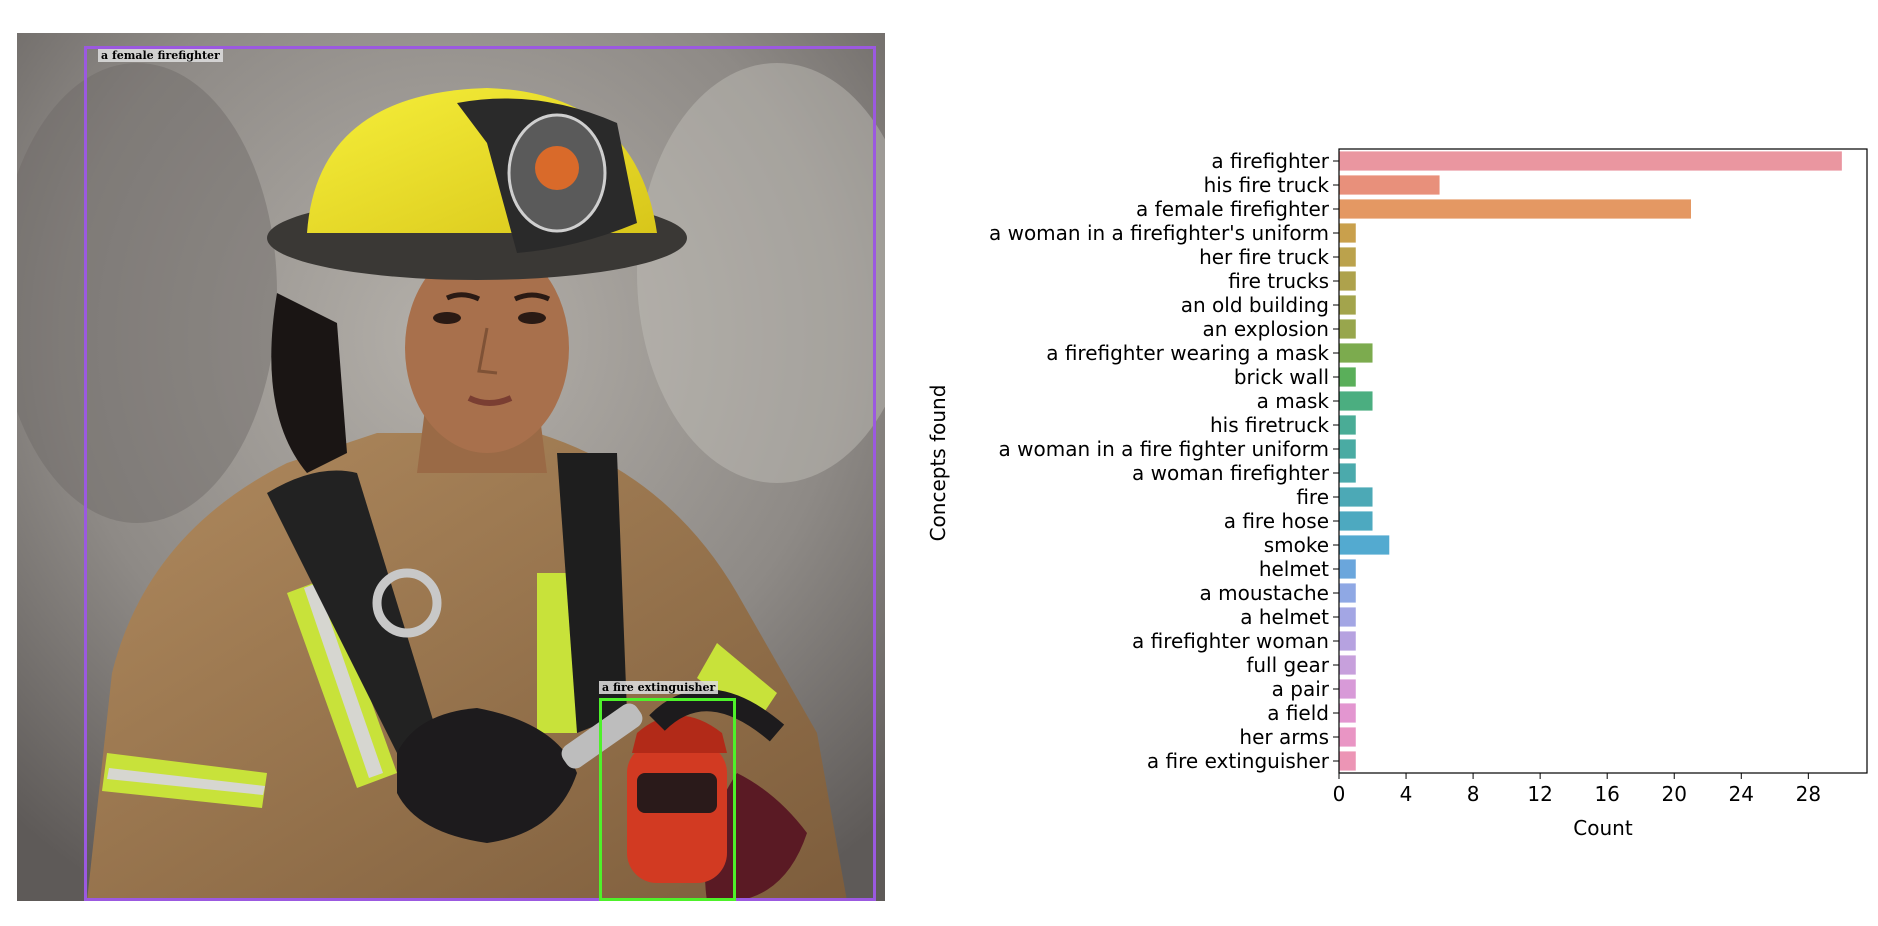 The height and width of the screenshot is (926, 1878). Describe the element at coordinates (1266, 329) in the screenshot. I see `y-tick-label: an explosion` at that location.